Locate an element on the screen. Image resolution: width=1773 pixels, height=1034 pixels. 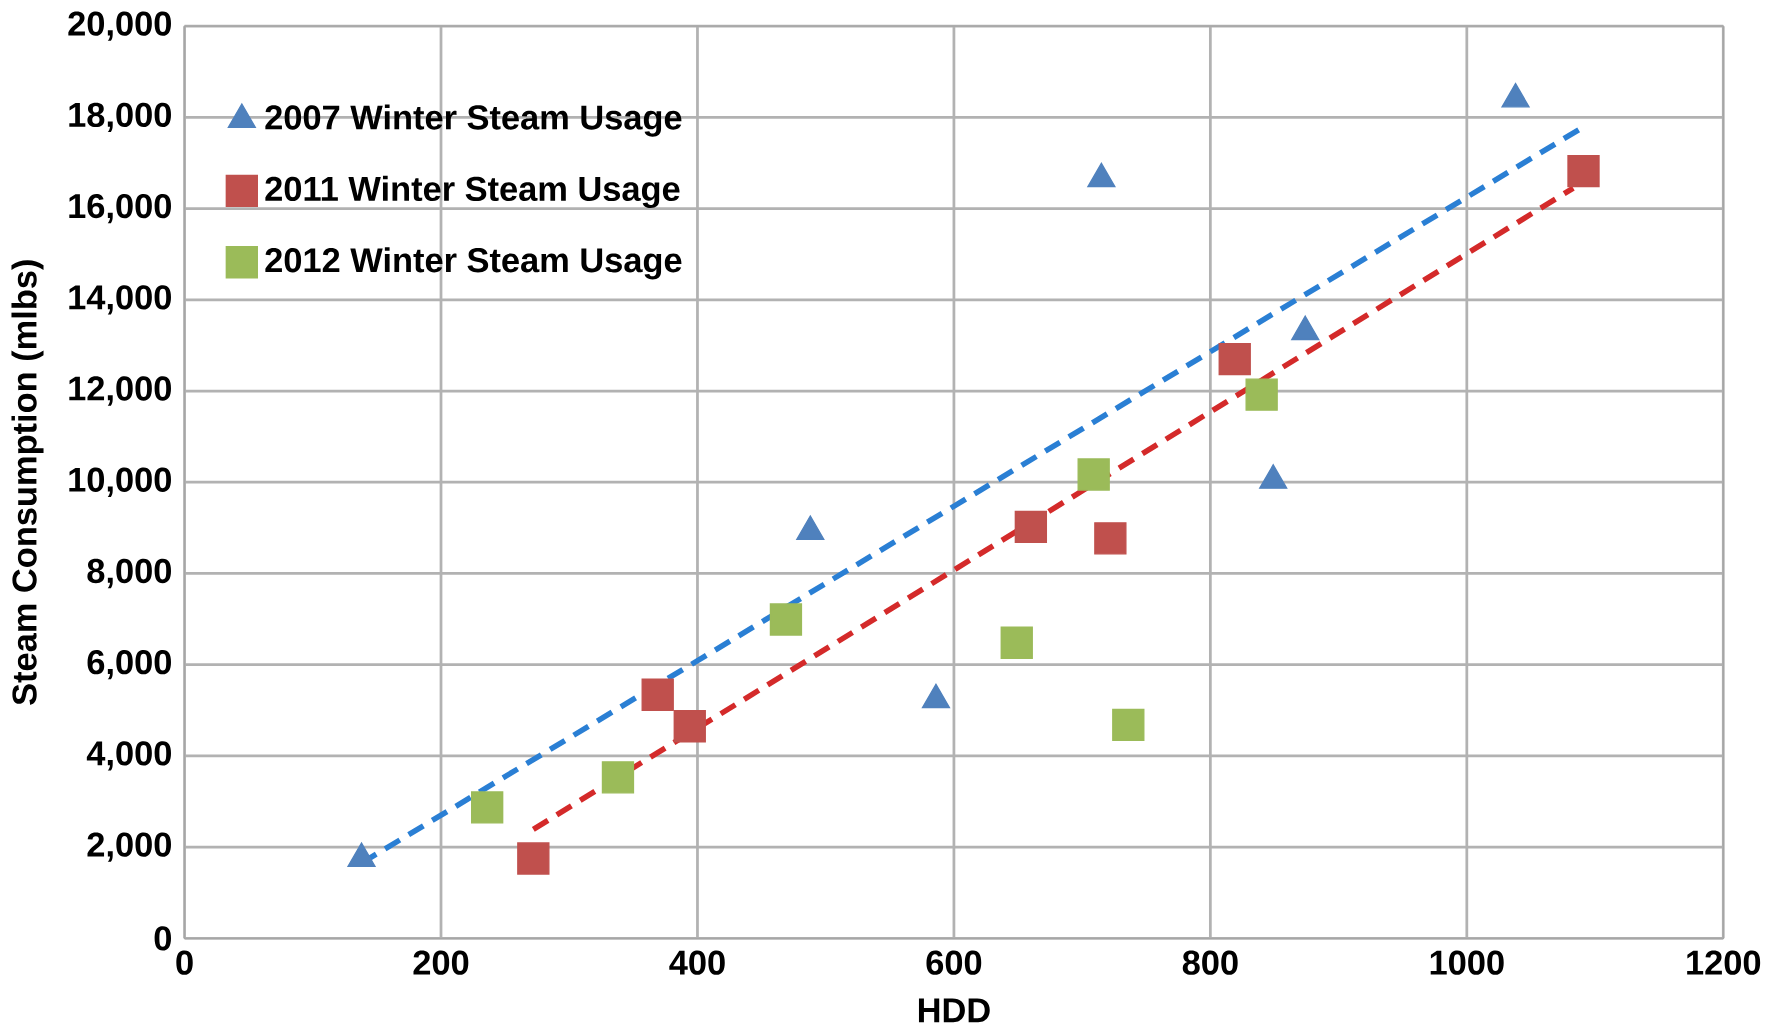
y-tick-label: 10,000 is located at coordinates (120, 482).